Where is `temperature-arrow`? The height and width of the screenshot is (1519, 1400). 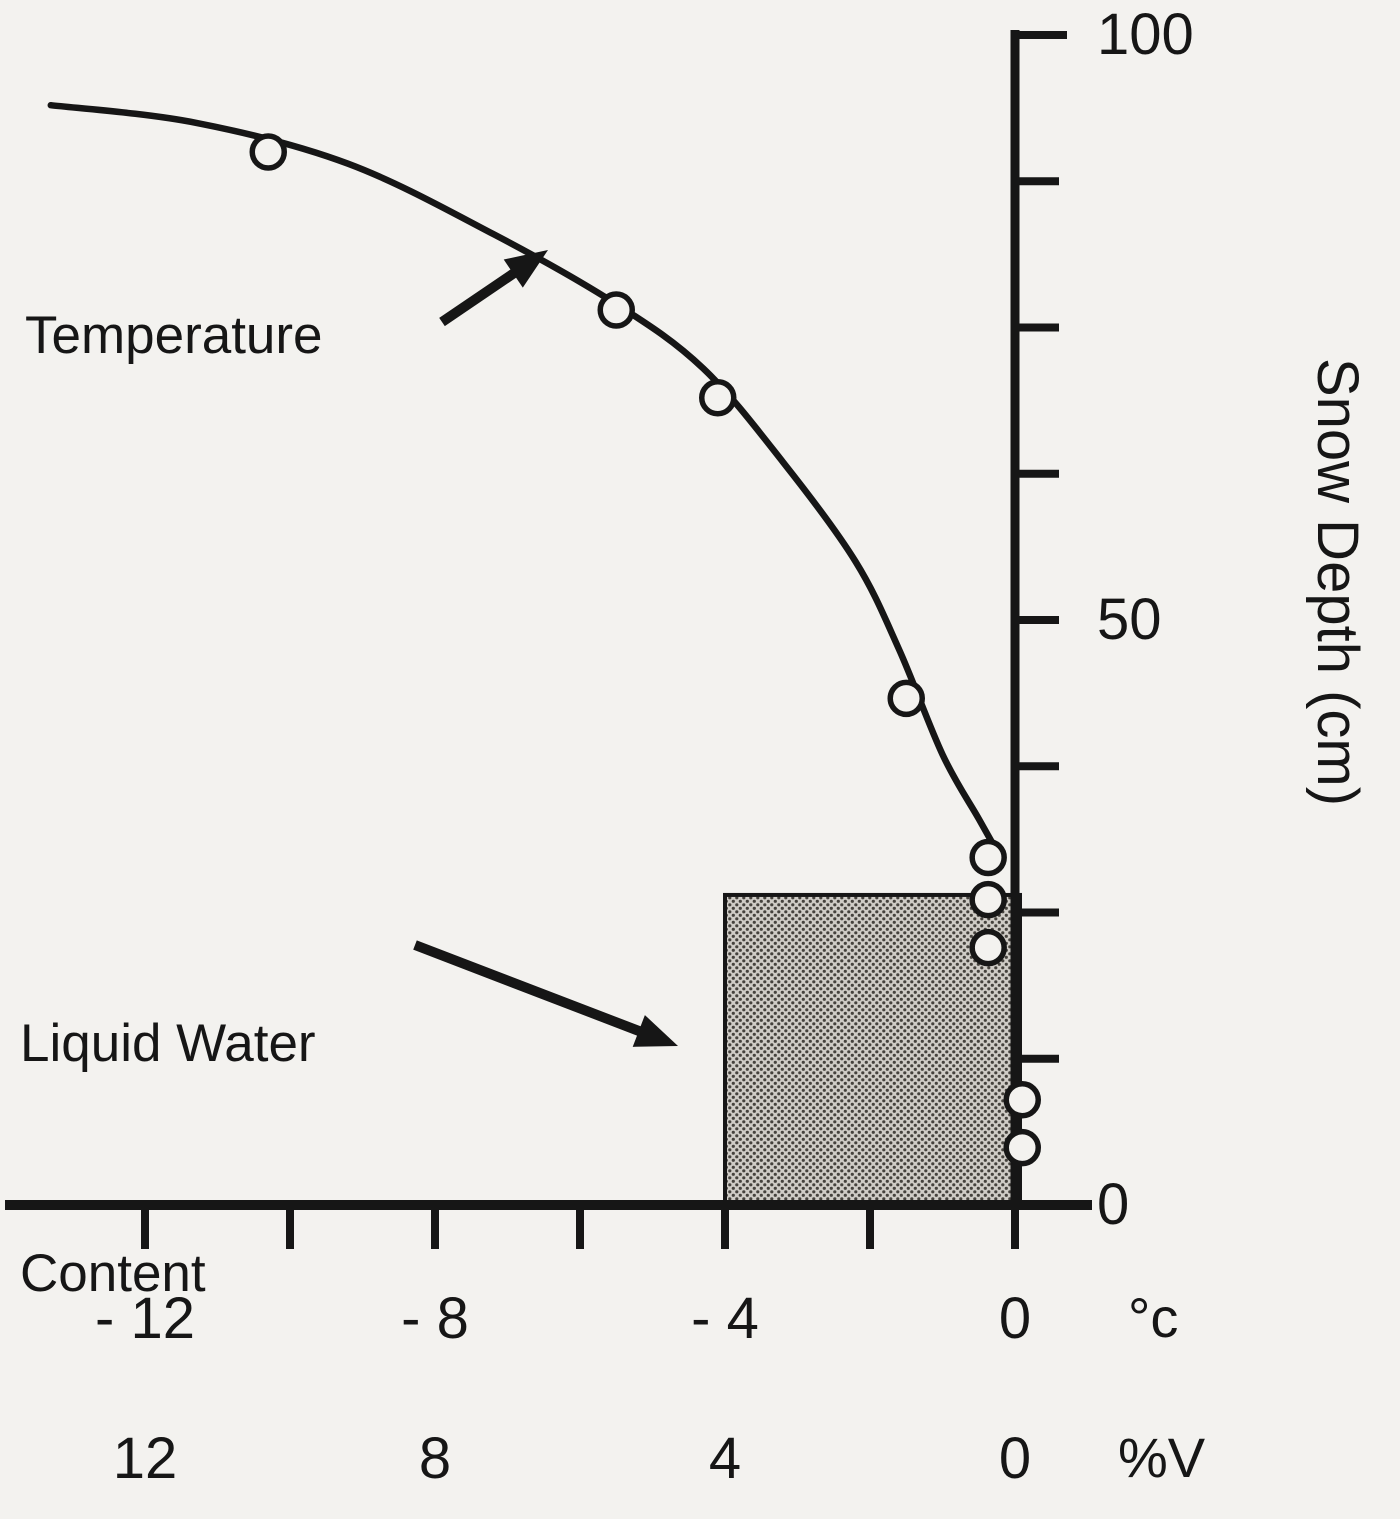
temperature-arrow is located at coordinates (493, 288).